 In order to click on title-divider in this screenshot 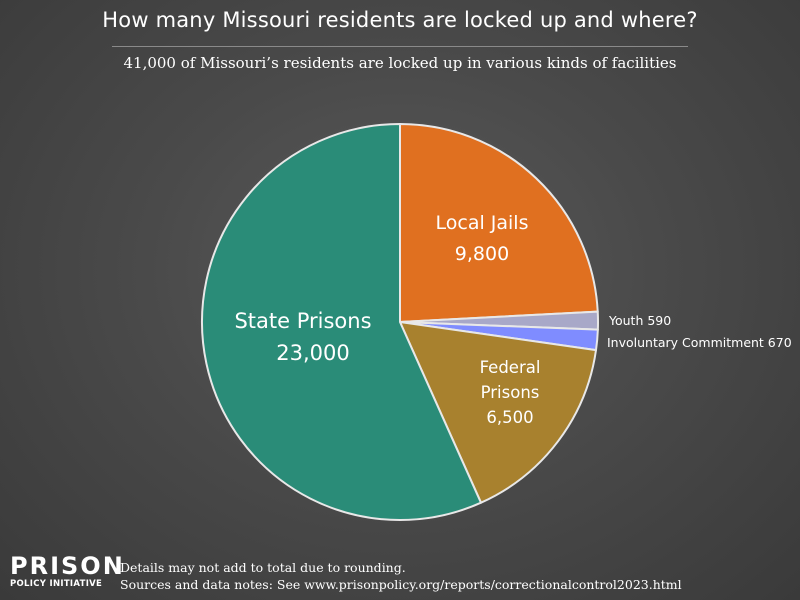, I will do `click(400, 46)`.